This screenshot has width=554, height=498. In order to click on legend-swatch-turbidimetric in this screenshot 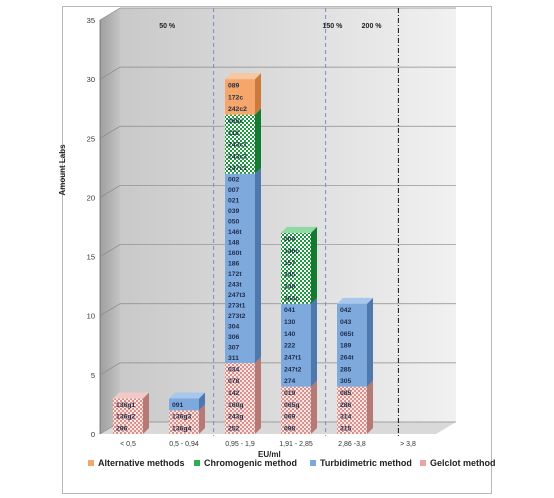, I will do `click(313, 463)`.